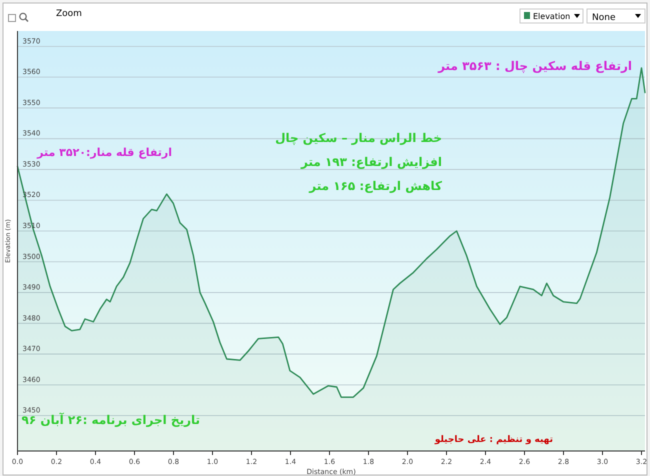  What do you see at coordinates (551, 16) in the screenshot?
I see `legend-label: Elevation` at bounding box center [551, 16].